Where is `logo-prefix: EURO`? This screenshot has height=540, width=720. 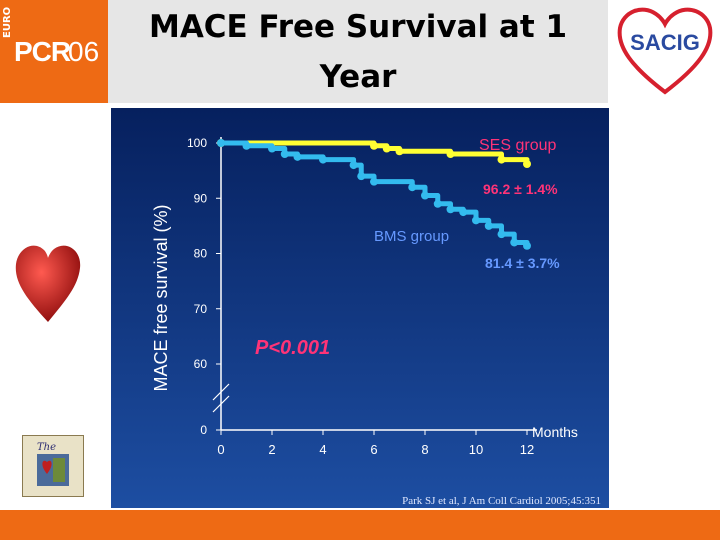
logo-prefix: EURO is located at coordinates (7, 22).